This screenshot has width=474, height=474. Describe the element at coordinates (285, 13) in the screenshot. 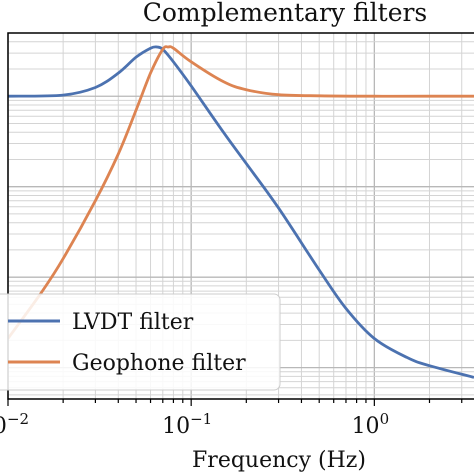

I see `chart-title: Complementary filters` at that location.